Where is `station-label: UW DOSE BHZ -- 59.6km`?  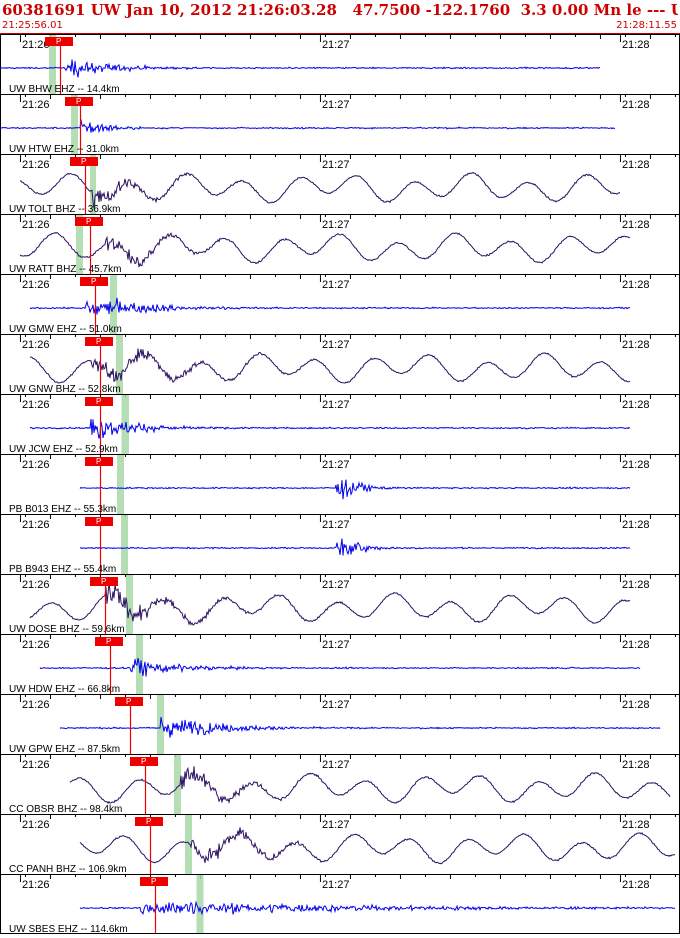 station-label: UW DOSE BHZ -- 59.6km is located at coordinates (67, 629).